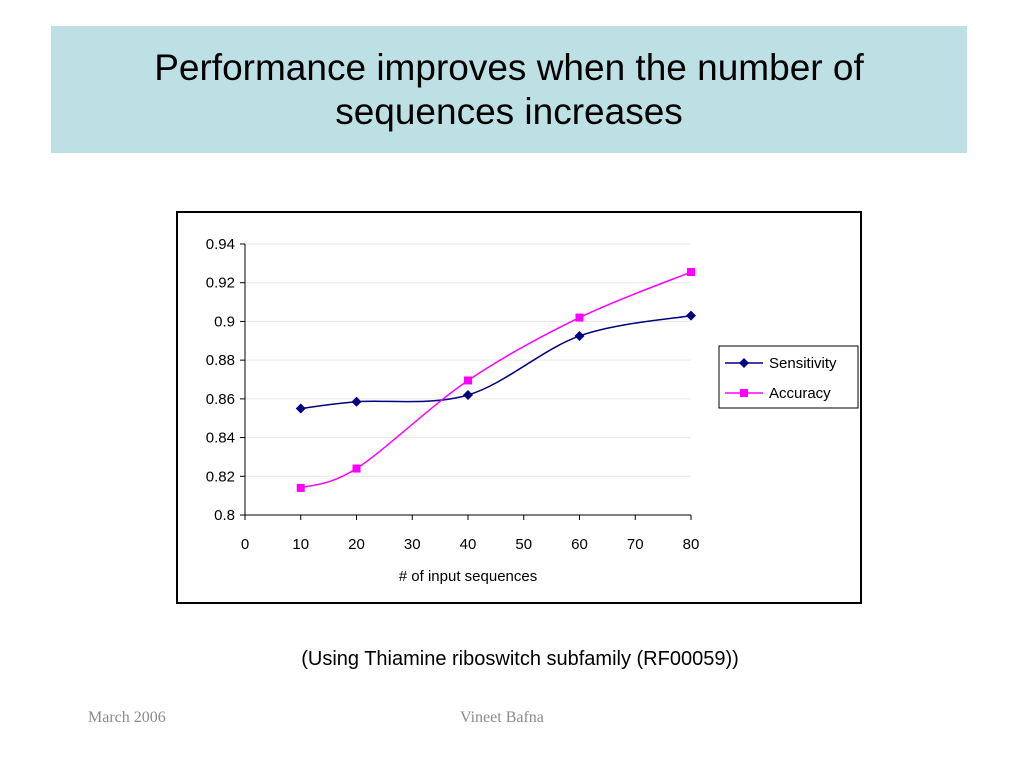 The width and height of the screenshot is (1024, 768). Describe the element at coordinates (788, 377) in the screenshot. I see `legend-box` at that location.